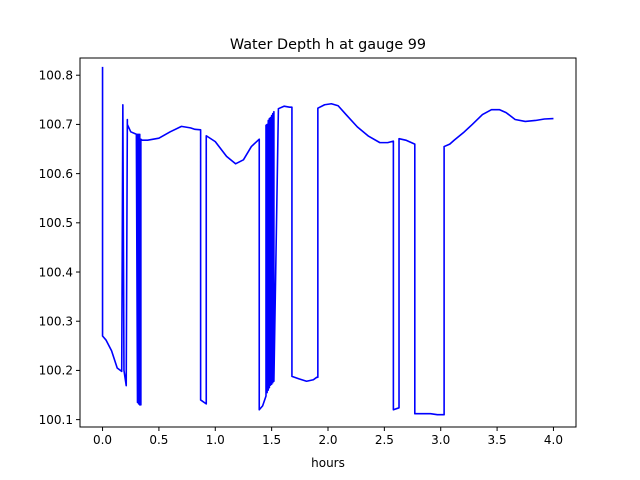 Image resolution: width=640 pixels, height=480 pixels. Describe the element at coordinates (59, 248) in the screenshot. I see `y-axis: 100.1 100.2 100.3 100.4 100.5 100.6 100.7 100.8` at that location.